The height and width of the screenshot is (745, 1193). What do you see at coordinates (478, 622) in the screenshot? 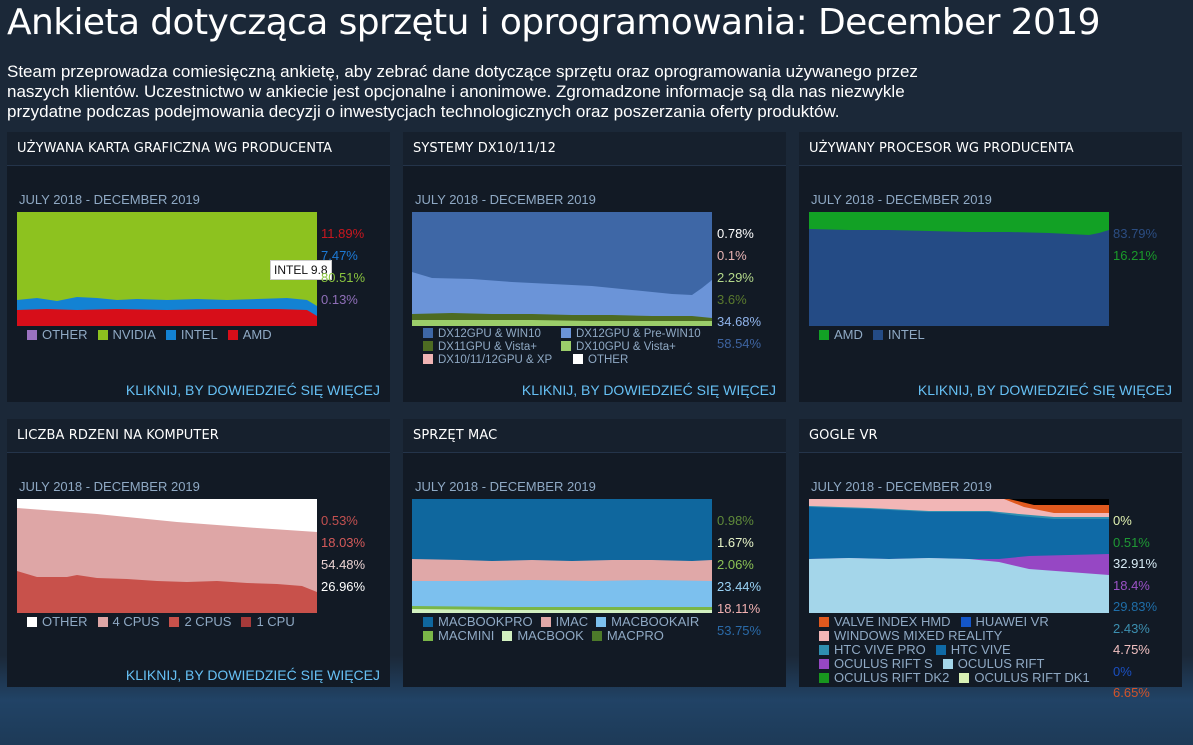
I see `legend-item: MACBOOKPRO` at bounding box center [478, 622].